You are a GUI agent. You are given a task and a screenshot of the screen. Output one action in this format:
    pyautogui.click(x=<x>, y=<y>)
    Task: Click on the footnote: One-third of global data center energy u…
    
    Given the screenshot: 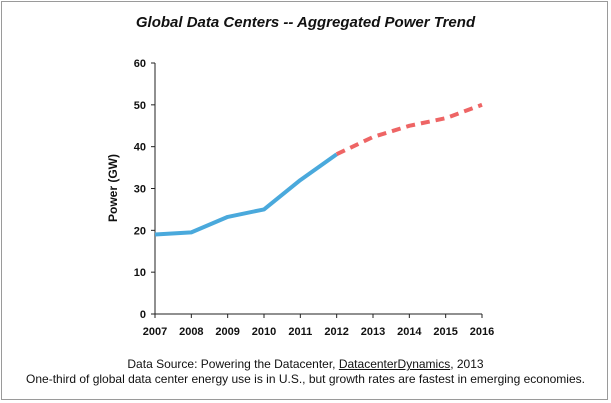 What is the action you would take?
    pyautogui.click(x=305, y=379)
    